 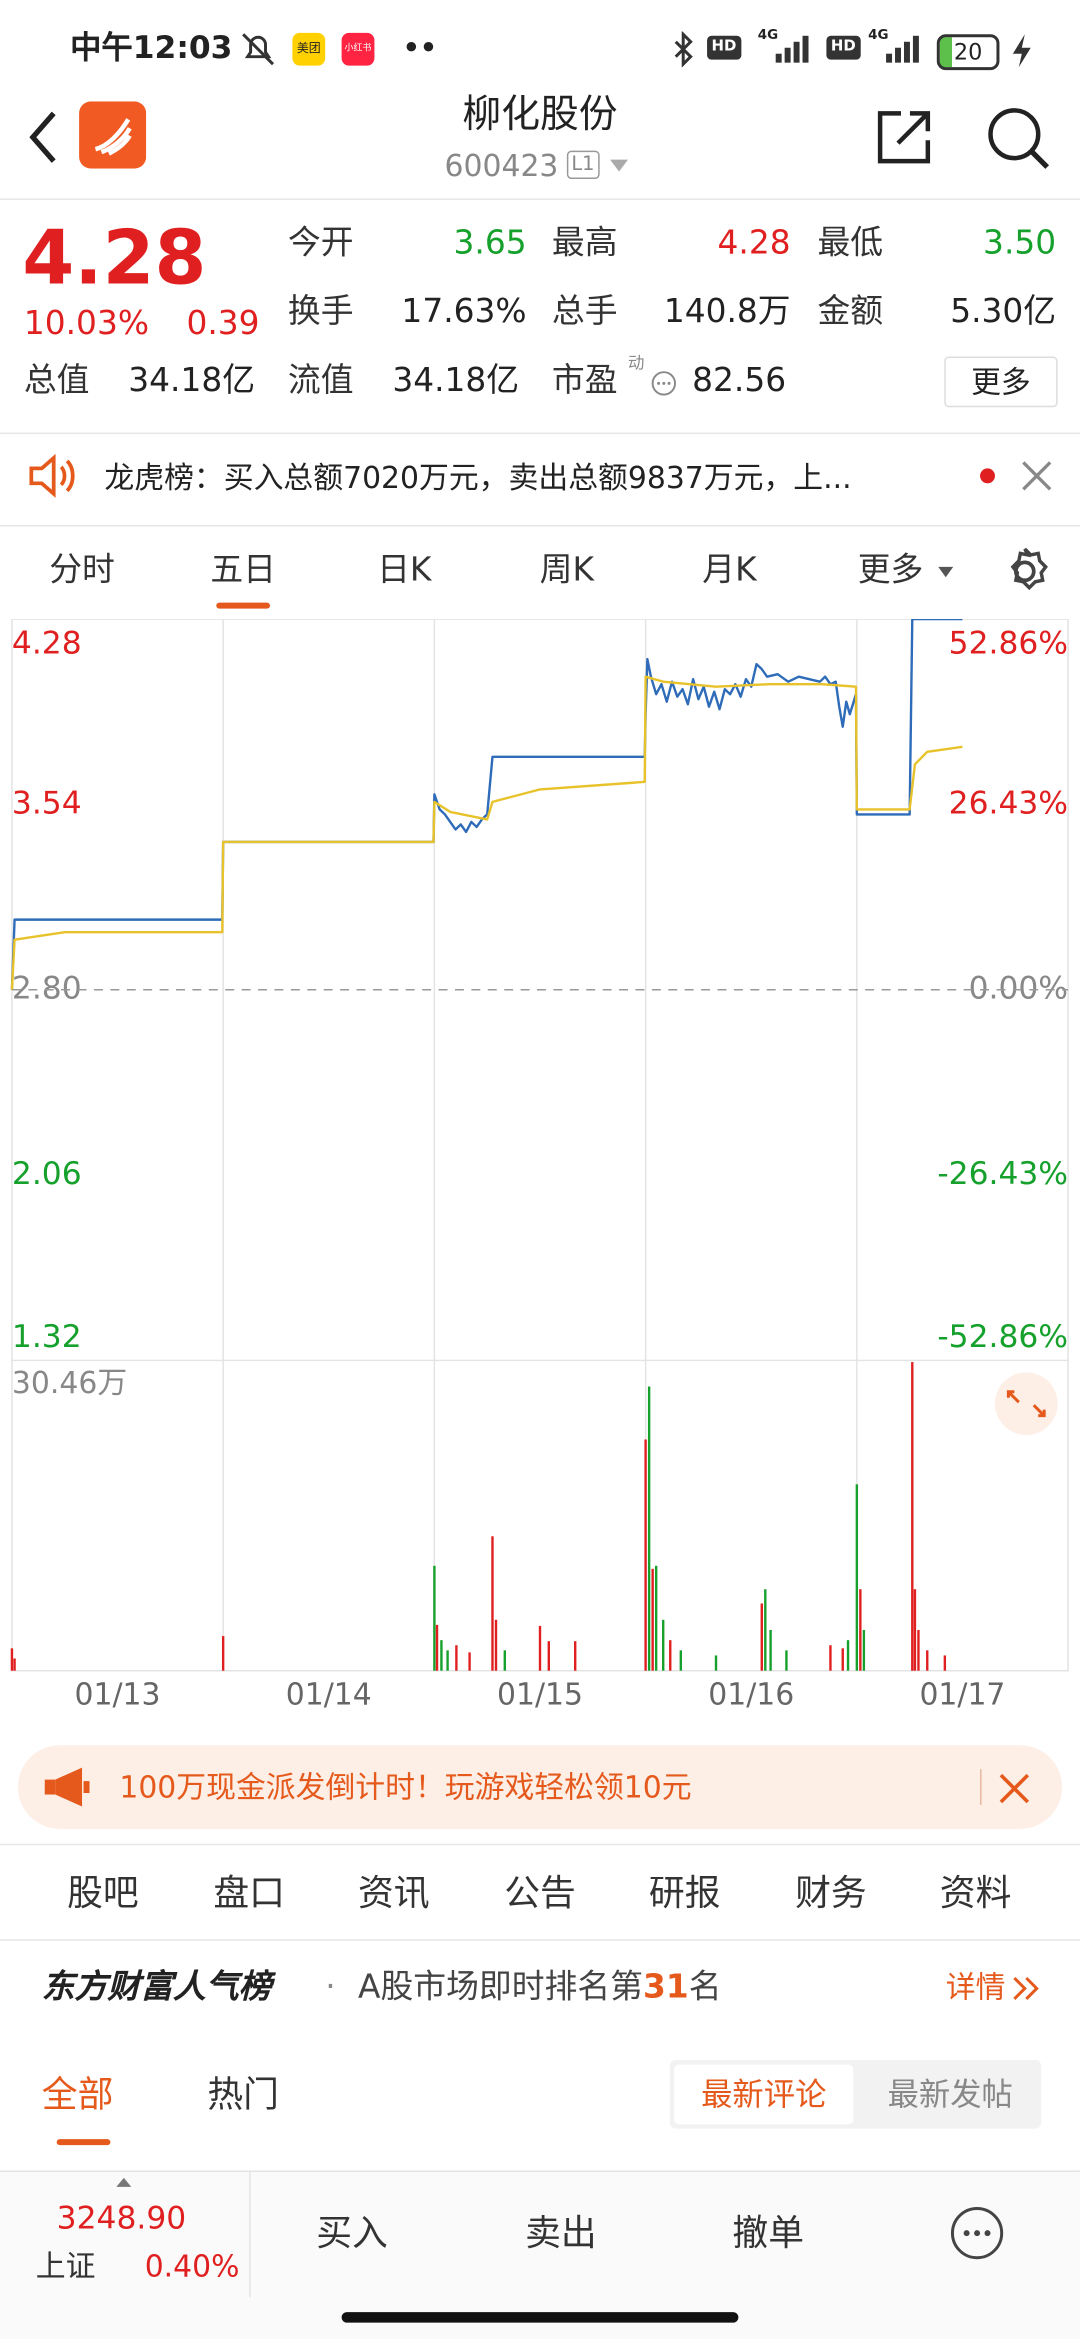 I want to click on expand-icon, so click(x=1026, y=1404).